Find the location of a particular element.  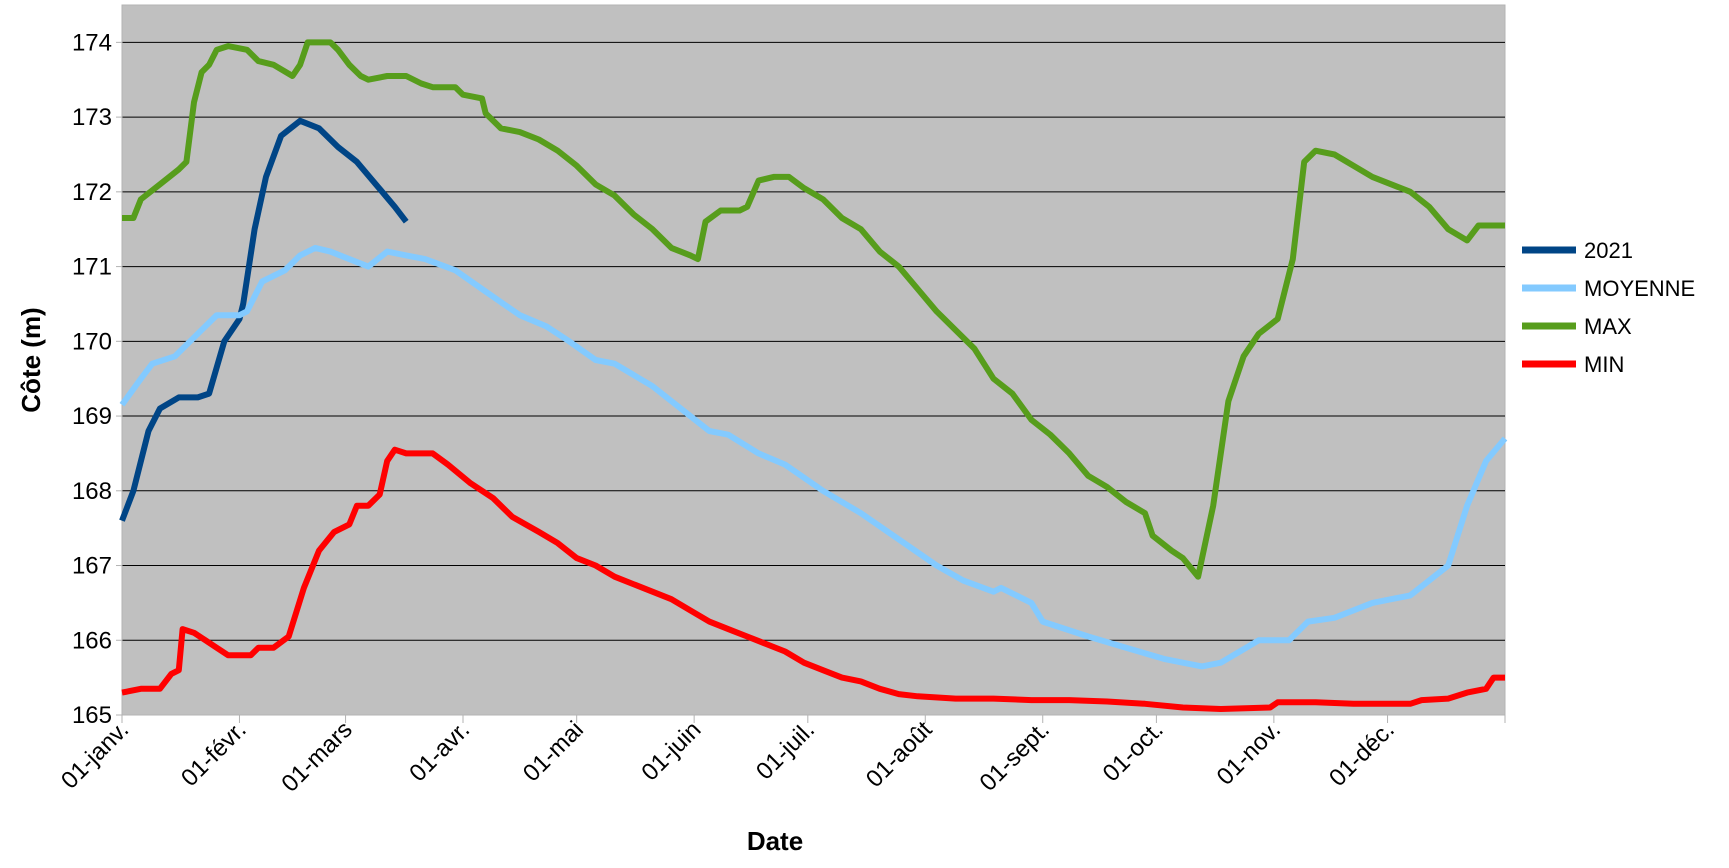

y-axis-title: Côte (m) is located at coordinates (31, 359).